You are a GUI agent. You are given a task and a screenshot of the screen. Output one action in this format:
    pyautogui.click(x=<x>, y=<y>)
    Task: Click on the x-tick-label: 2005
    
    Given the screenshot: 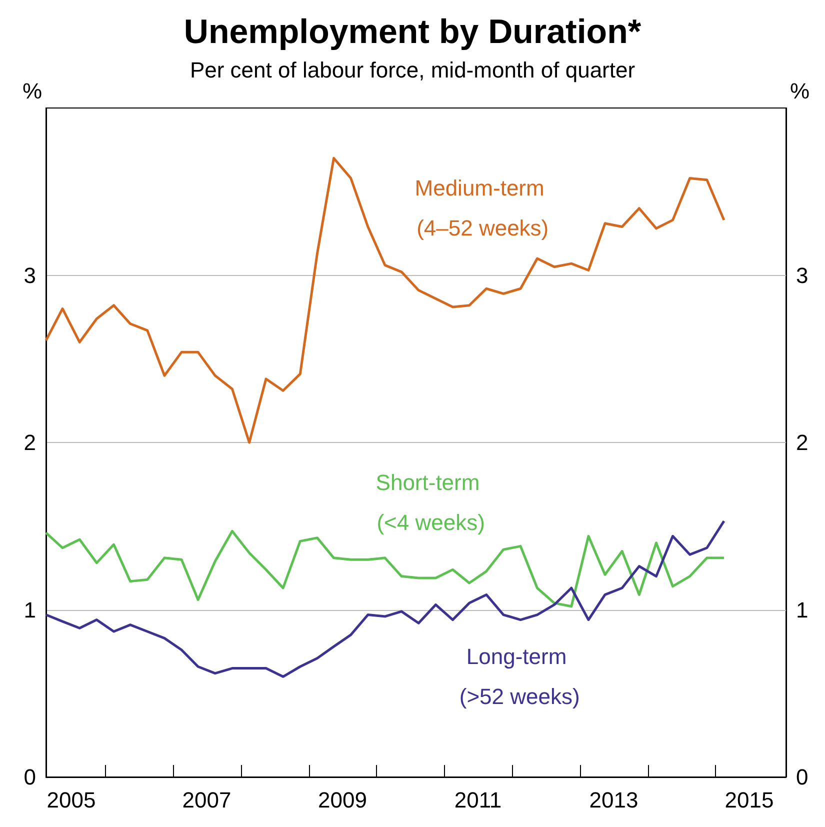 What is the action you would take?
    pyautogui.click(x=71, y=800)
    